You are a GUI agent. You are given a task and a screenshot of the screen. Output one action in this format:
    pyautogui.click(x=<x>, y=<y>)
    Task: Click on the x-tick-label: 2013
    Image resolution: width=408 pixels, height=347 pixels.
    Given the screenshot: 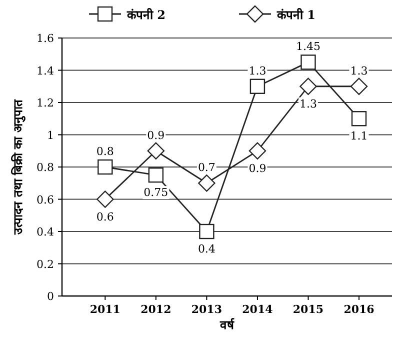 What is the action you would take?
    pyautogui.click(x=206, y=309)
    